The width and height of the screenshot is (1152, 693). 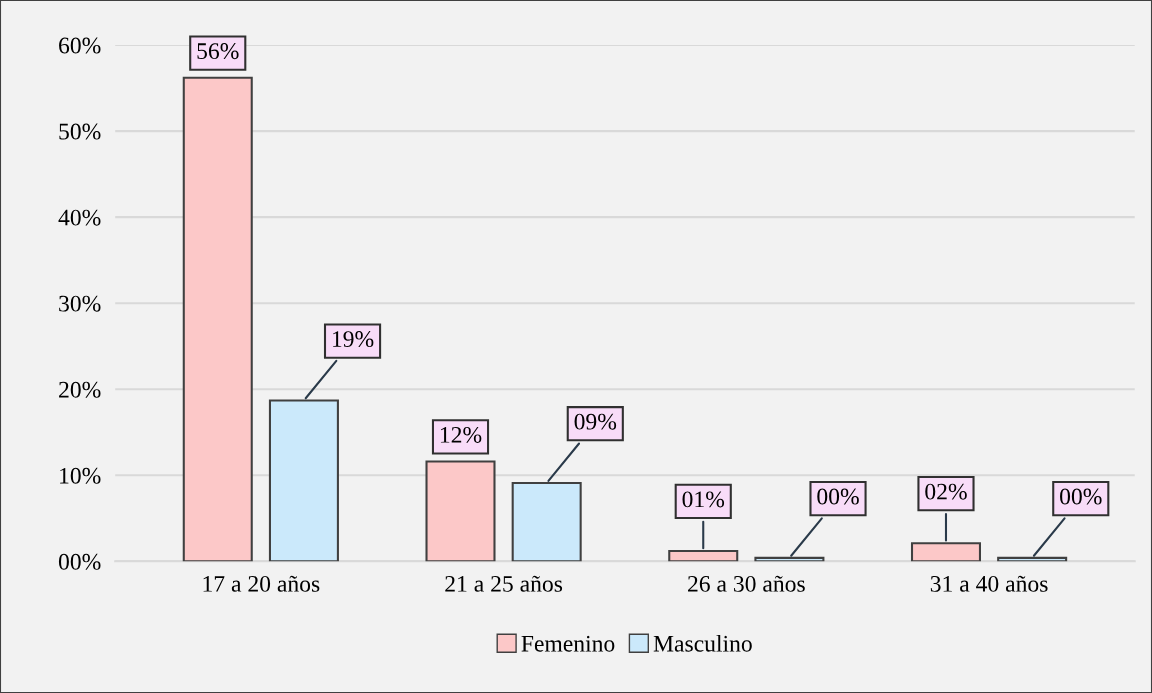 What do you see at coordinates (261, 583) in the screenshot?
I see `x-tick-label: 17 a 20 años` at bounding box center [261, 583].